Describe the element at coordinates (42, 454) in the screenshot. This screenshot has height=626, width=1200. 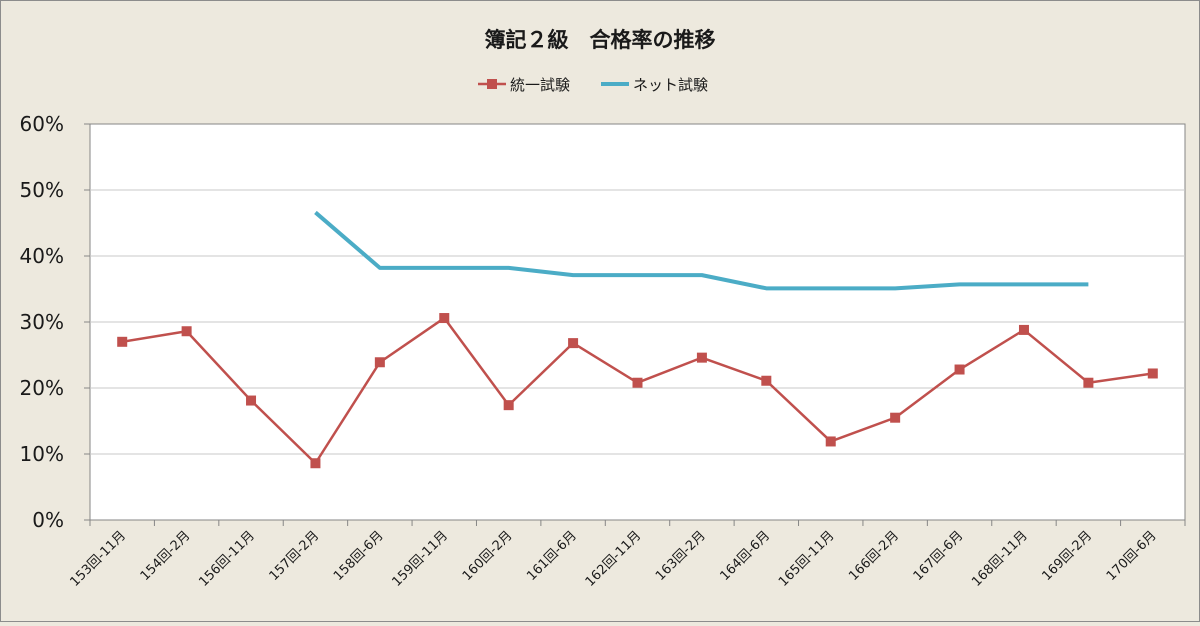
I see `y-tick-label: 10%` at that location.